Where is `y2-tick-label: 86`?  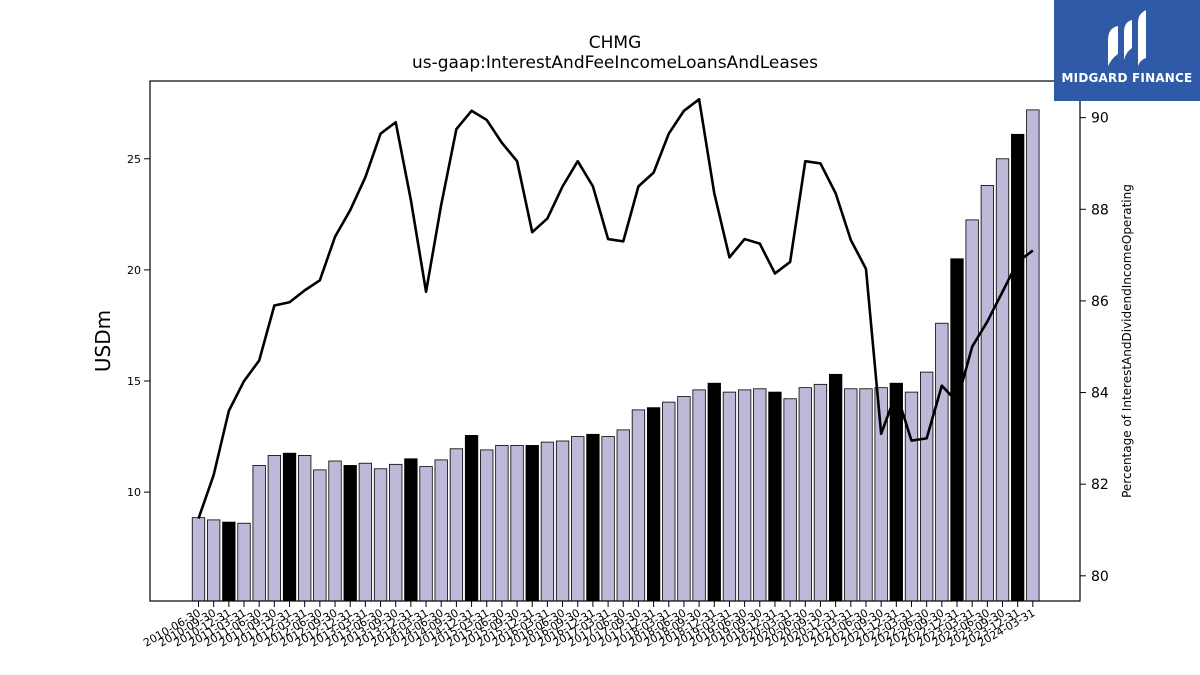
y2-tick-label: 86 is located at coordinates (1100, 302).